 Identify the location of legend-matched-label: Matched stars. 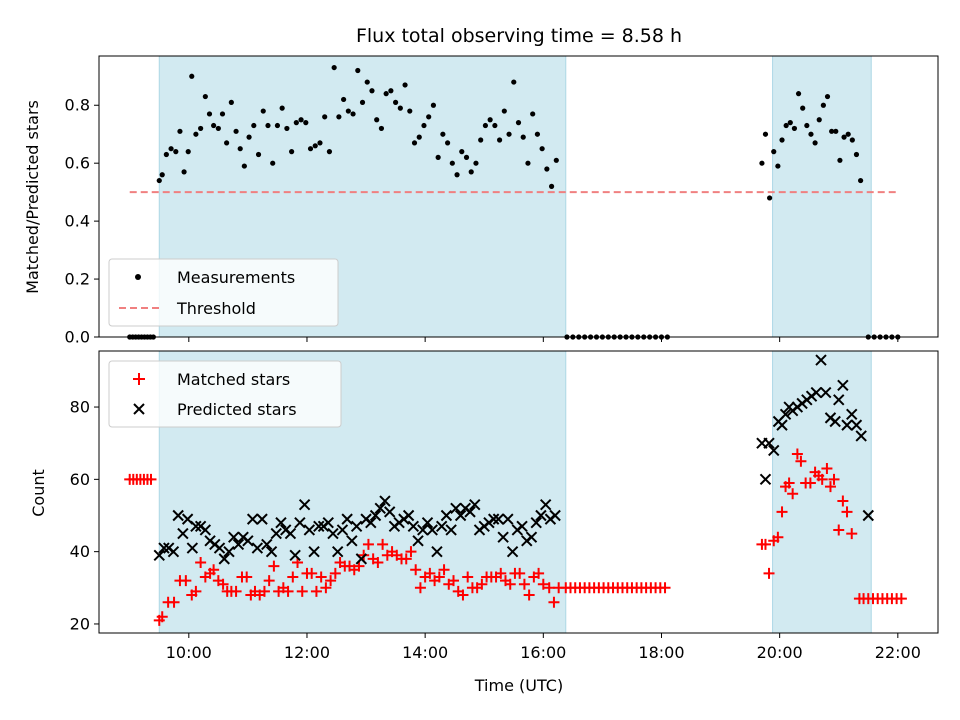
(233, 379).